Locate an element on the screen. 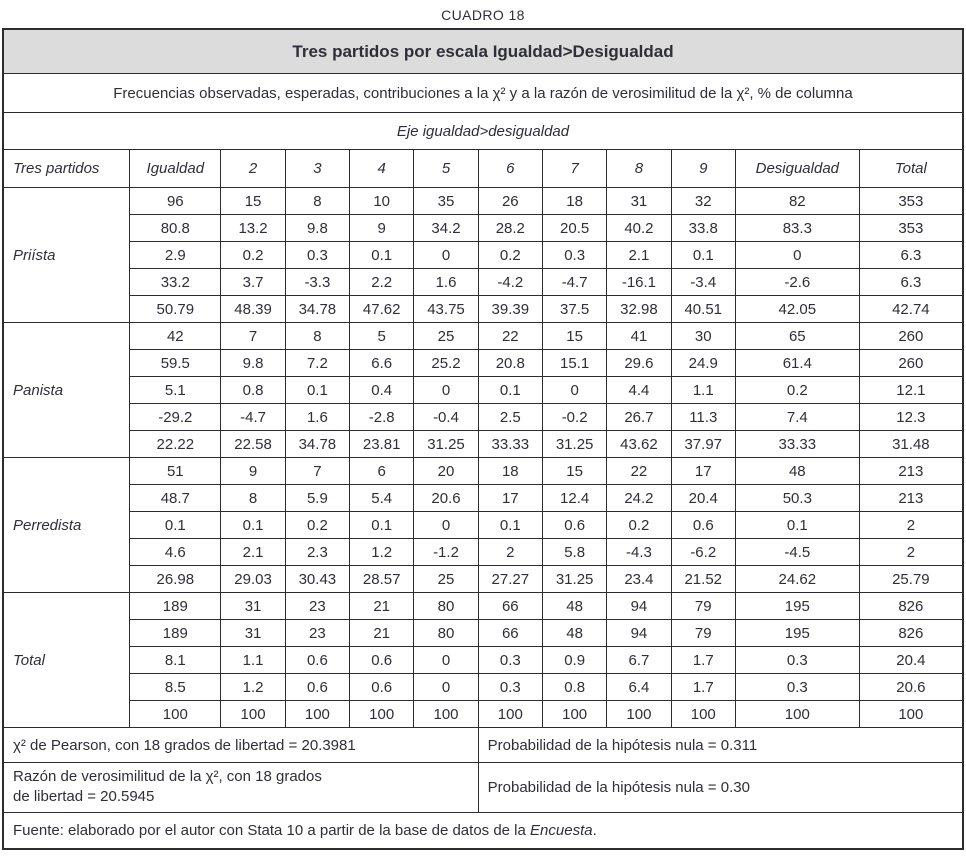 The image size is (966, 859). data-cell: 50.3 is located at coordinates (797, 498).